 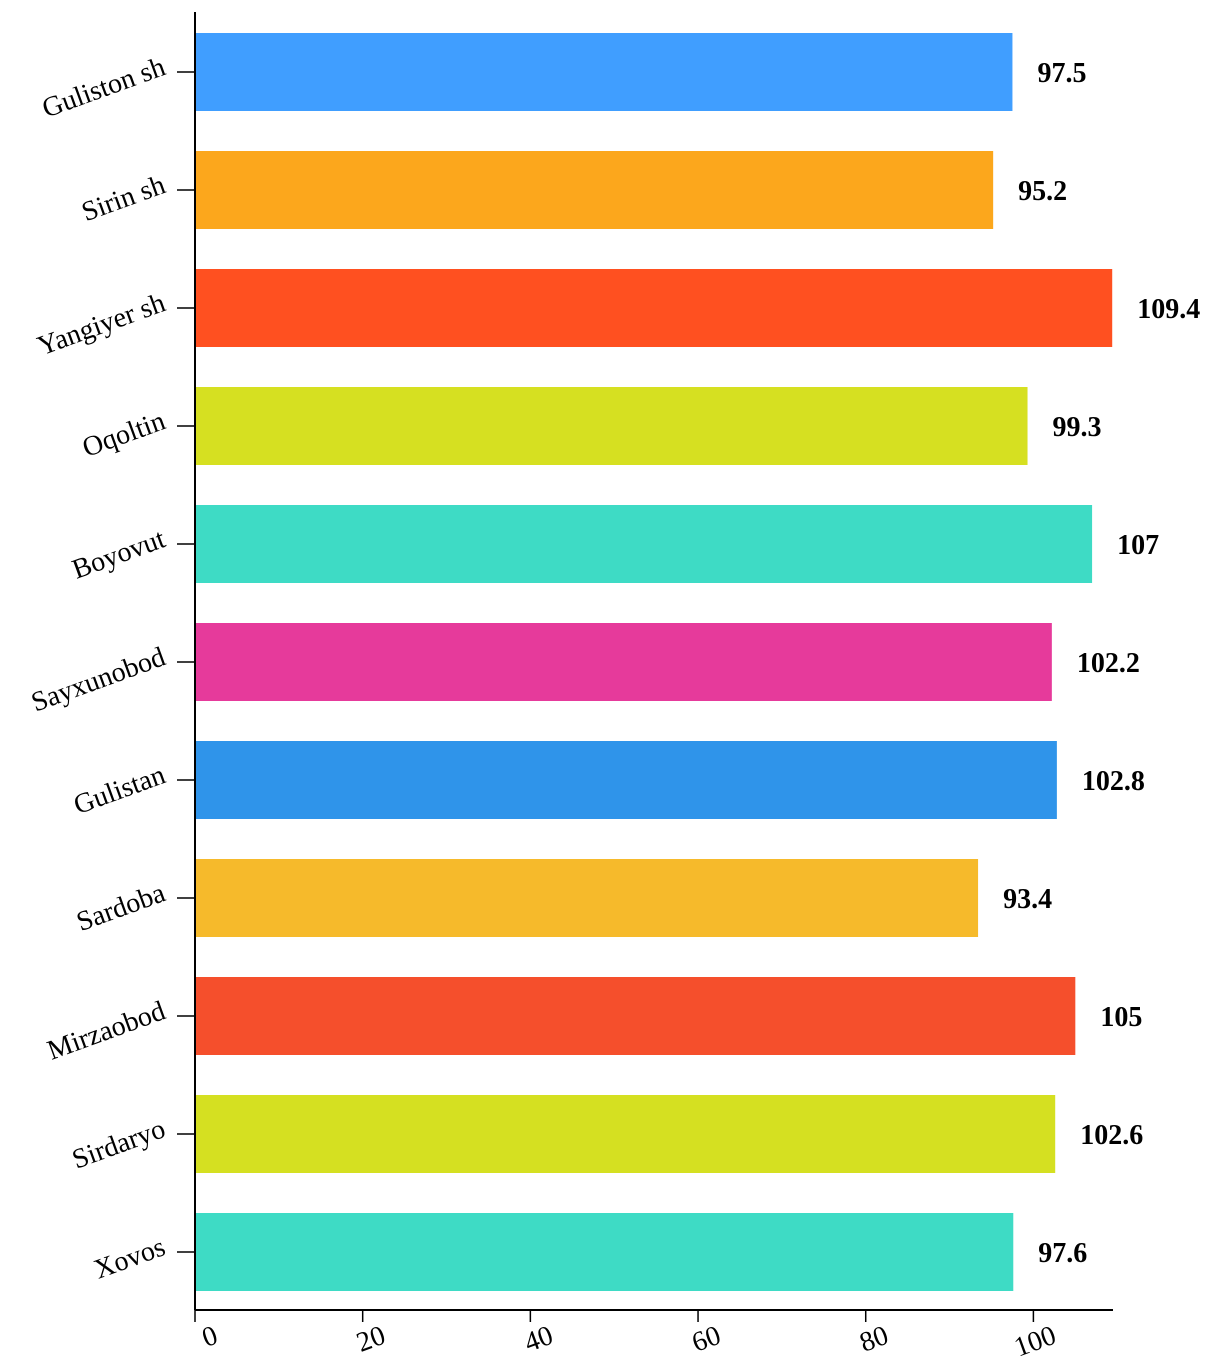 What do you see at coordinates (98, 679) in the screenshot?
I see `category-label: Sayxunobod` at bounding box center [98, 679].